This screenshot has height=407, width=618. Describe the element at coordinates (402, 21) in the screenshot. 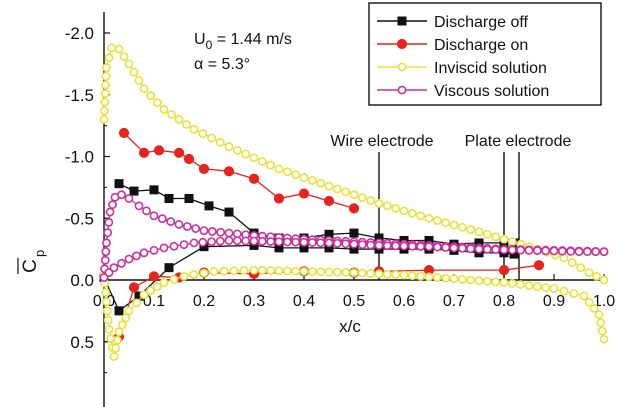

I see `legend-marker` at that location.